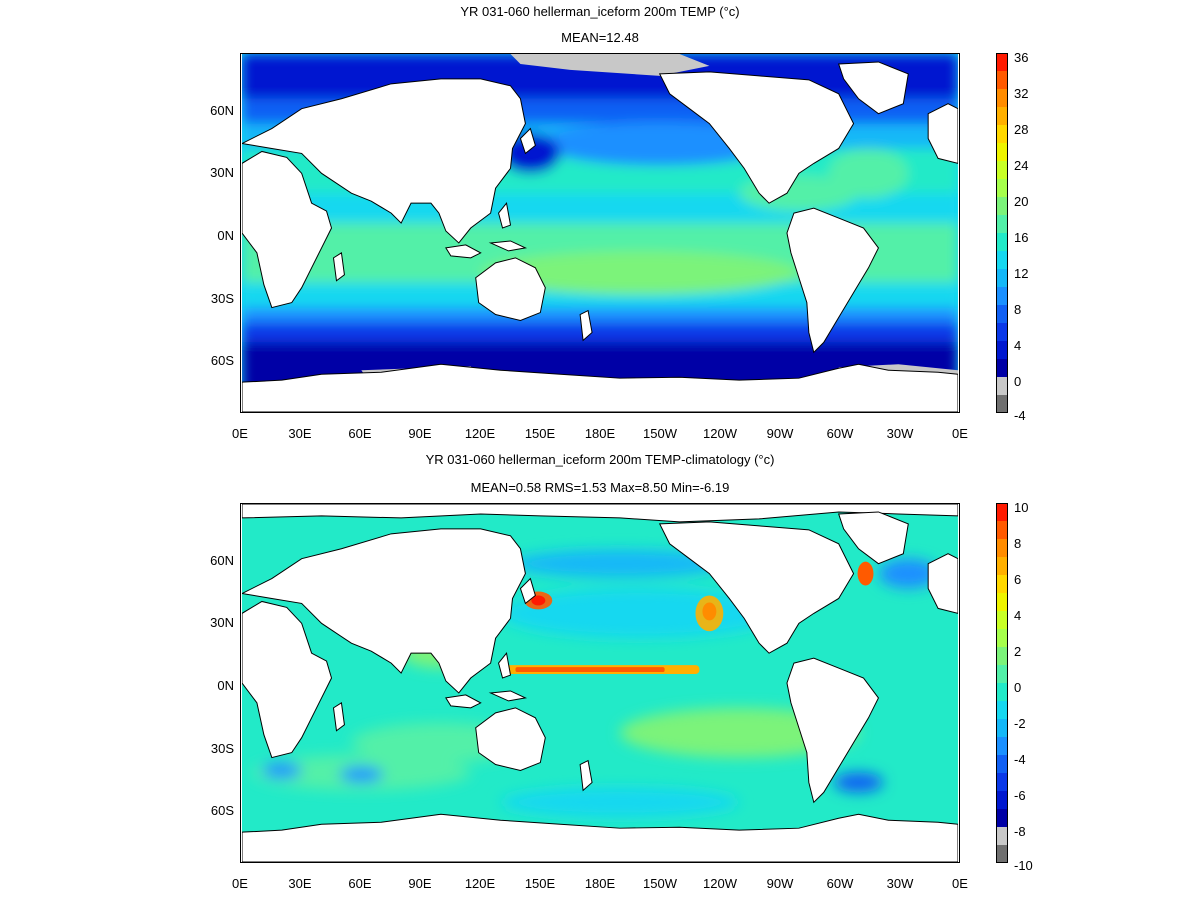  Describe the element at coordinates (900, 433) in the screenshot. I see `panel1-x-tick: 30W` at that location.